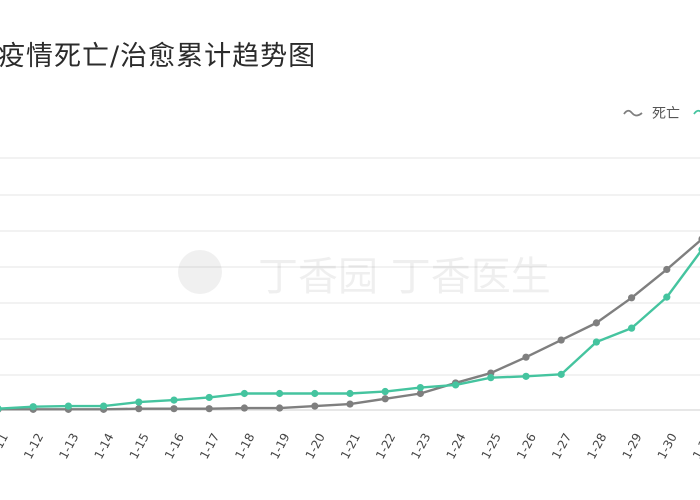 This screenshot has width=700, height=500. I want to click on watermark-logo, so click(200, 272).